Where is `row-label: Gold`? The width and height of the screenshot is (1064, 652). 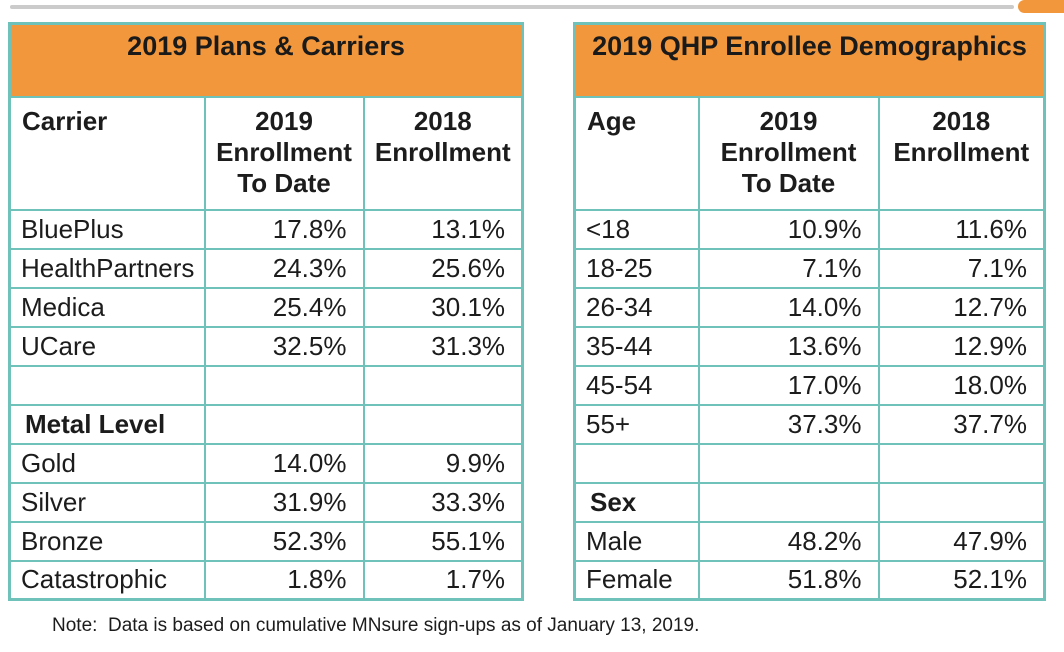
row-label: Gold is located at coordinates (107, 463).